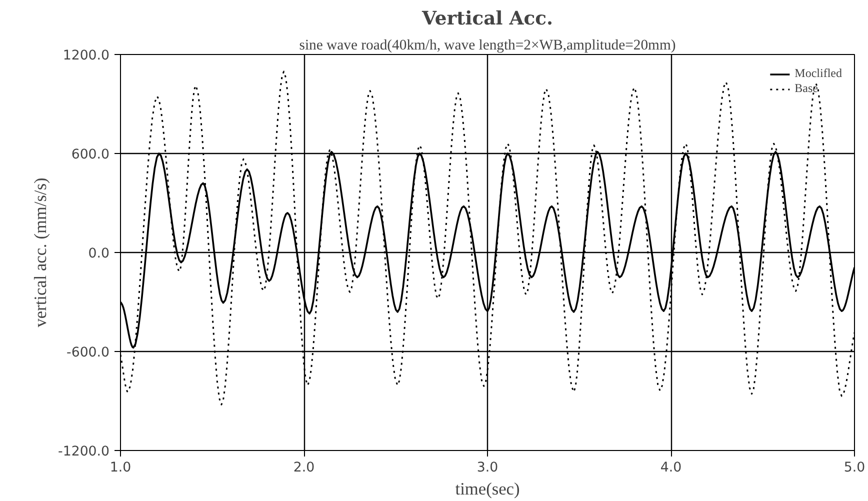 Image resolution: width=868 pixels, height=501 pixels. Describe the element at coordinates (487, 46) in the screenshot. I see `chart-subtitle: sine wave road(40km/h, wave length=2×WB,amplitude=20mm)` at that location.